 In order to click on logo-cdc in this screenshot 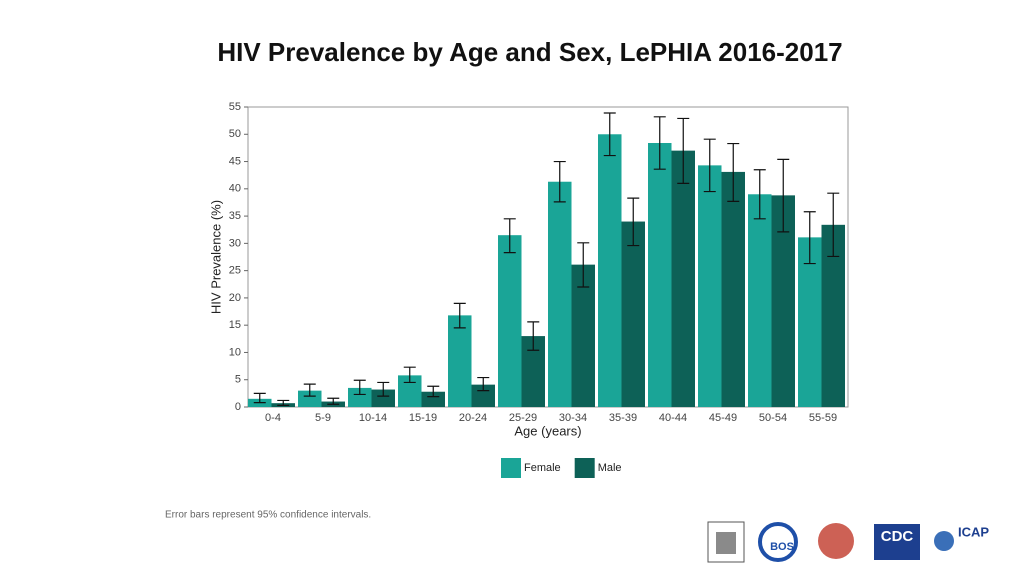, I will do `click(897, 542)`.